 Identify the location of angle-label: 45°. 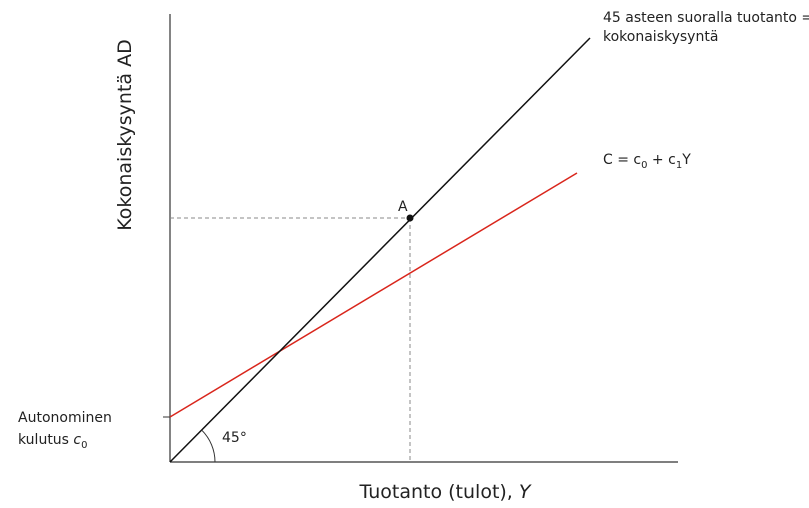
(234, 438).